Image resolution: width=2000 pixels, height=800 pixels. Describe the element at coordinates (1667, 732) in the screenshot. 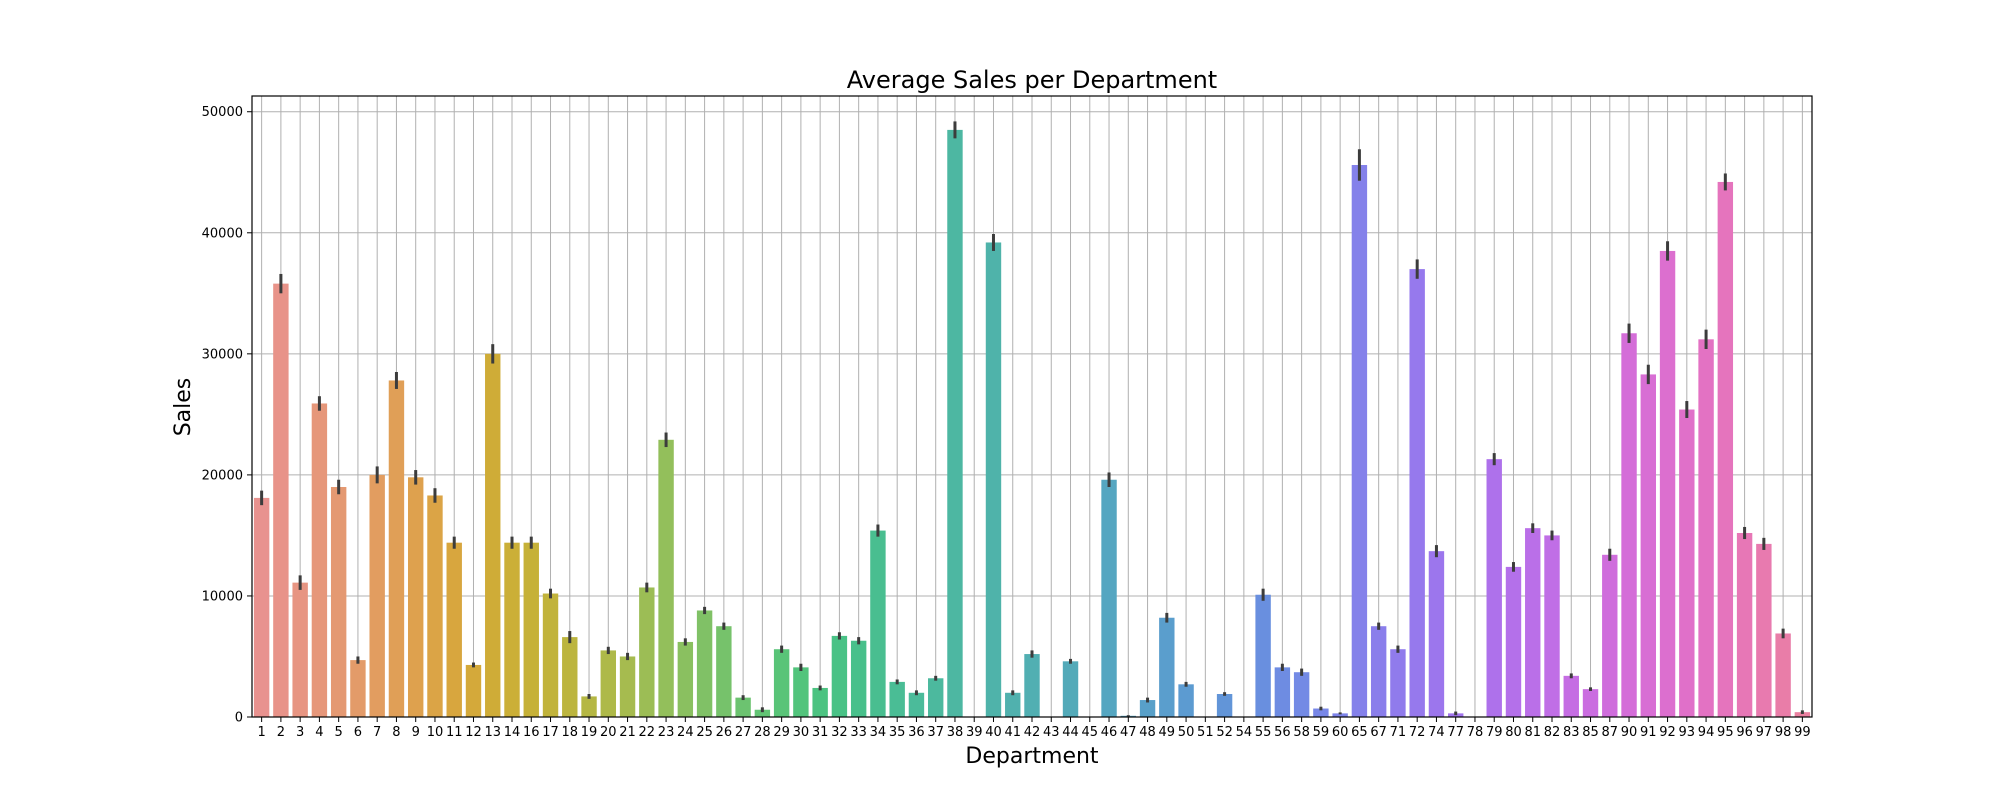

I see `x-tick-label: 92` at that location.